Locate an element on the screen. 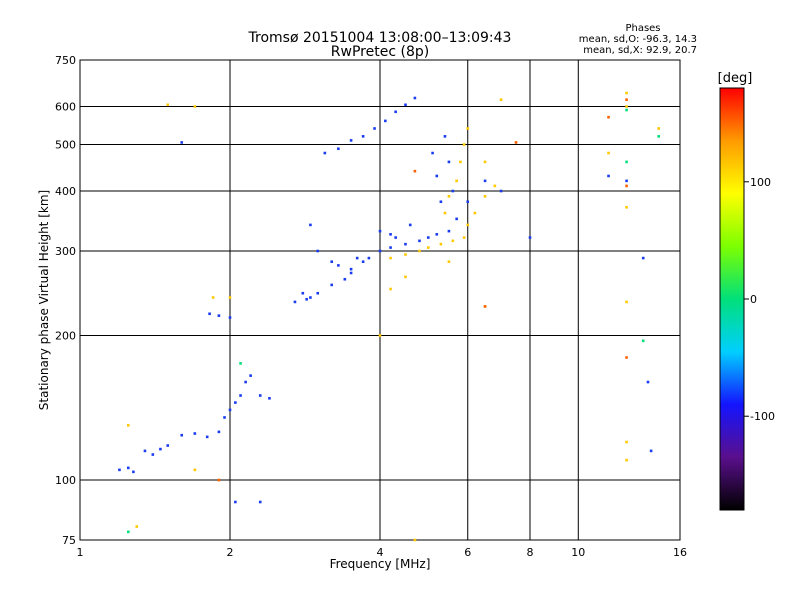 Image resolution: width=800 pixels, height=600 pixels. y-tick-label: 75 is located at coordinates (69, 540).